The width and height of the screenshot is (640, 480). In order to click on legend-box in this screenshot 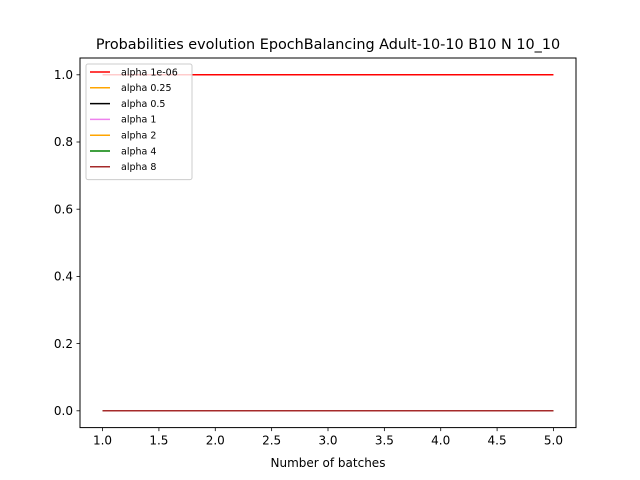, I will do `click(139, 122)`.